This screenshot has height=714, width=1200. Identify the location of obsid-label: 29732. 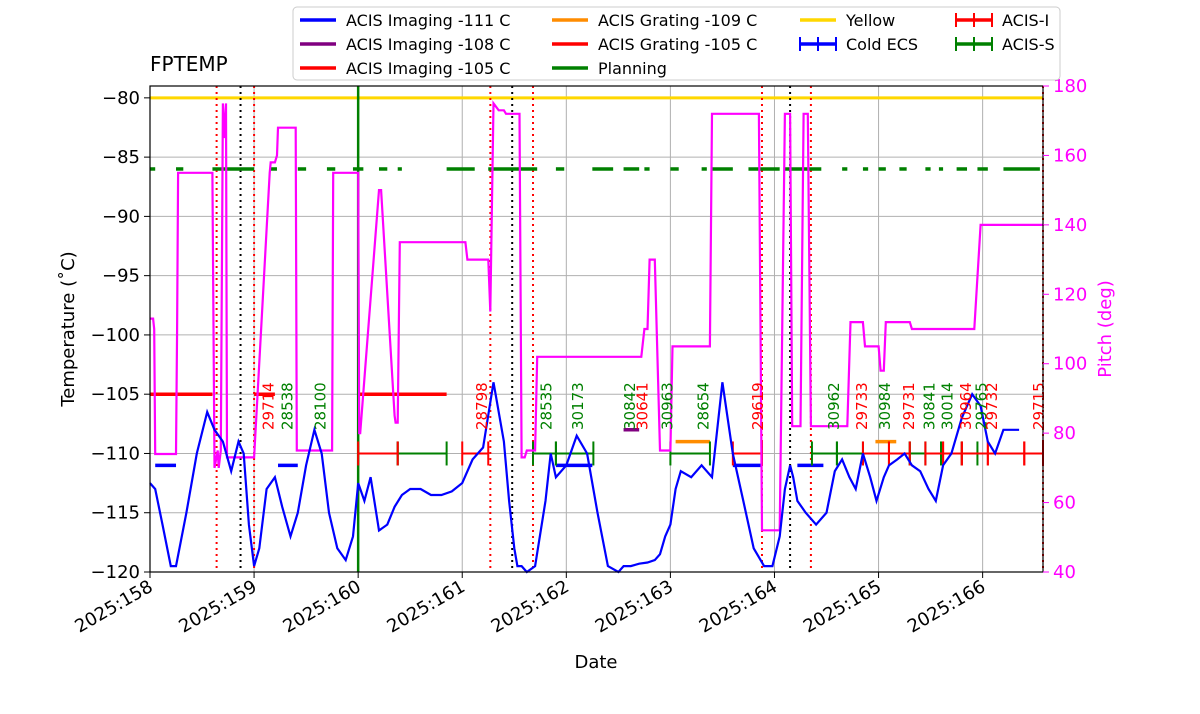
(992, 406).